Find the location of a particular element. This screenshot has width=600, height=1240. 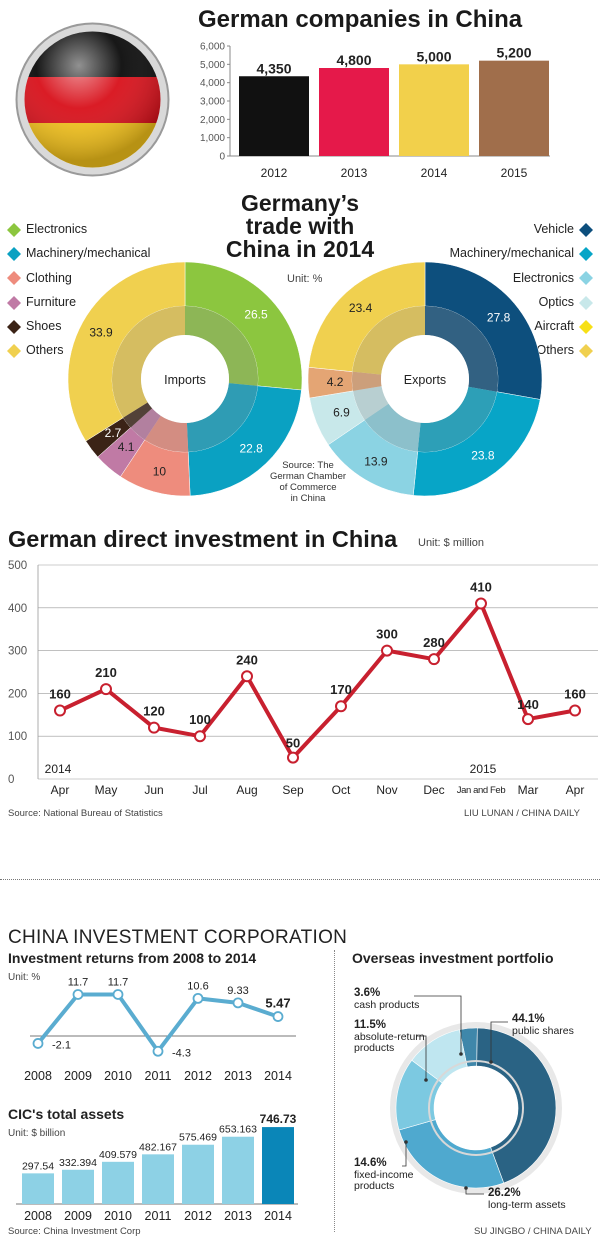

portfolio-title: Overseas investment portfolio is located at coordinates (453, 958).